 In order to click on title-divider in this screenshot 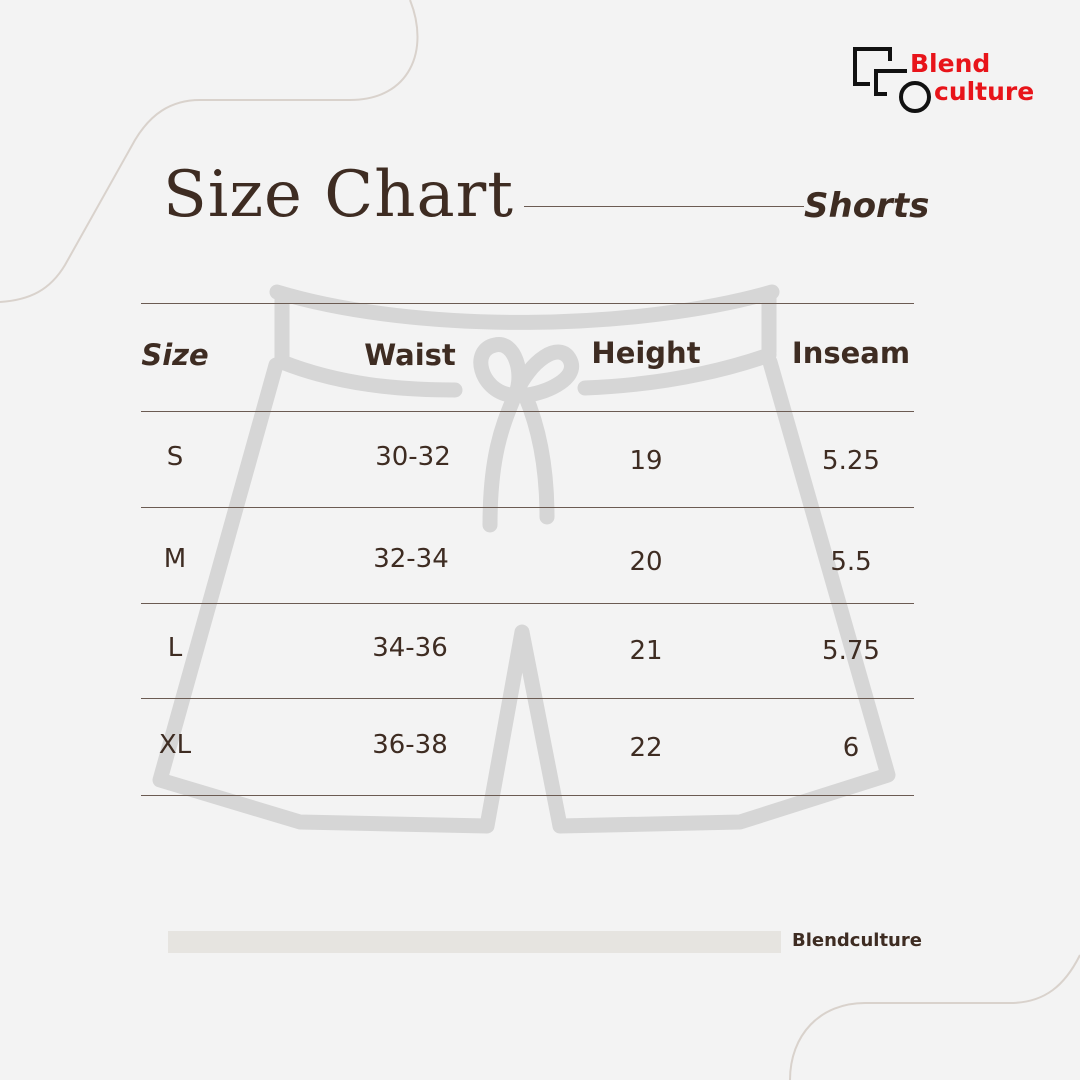, I will do `click(664, 206)`.